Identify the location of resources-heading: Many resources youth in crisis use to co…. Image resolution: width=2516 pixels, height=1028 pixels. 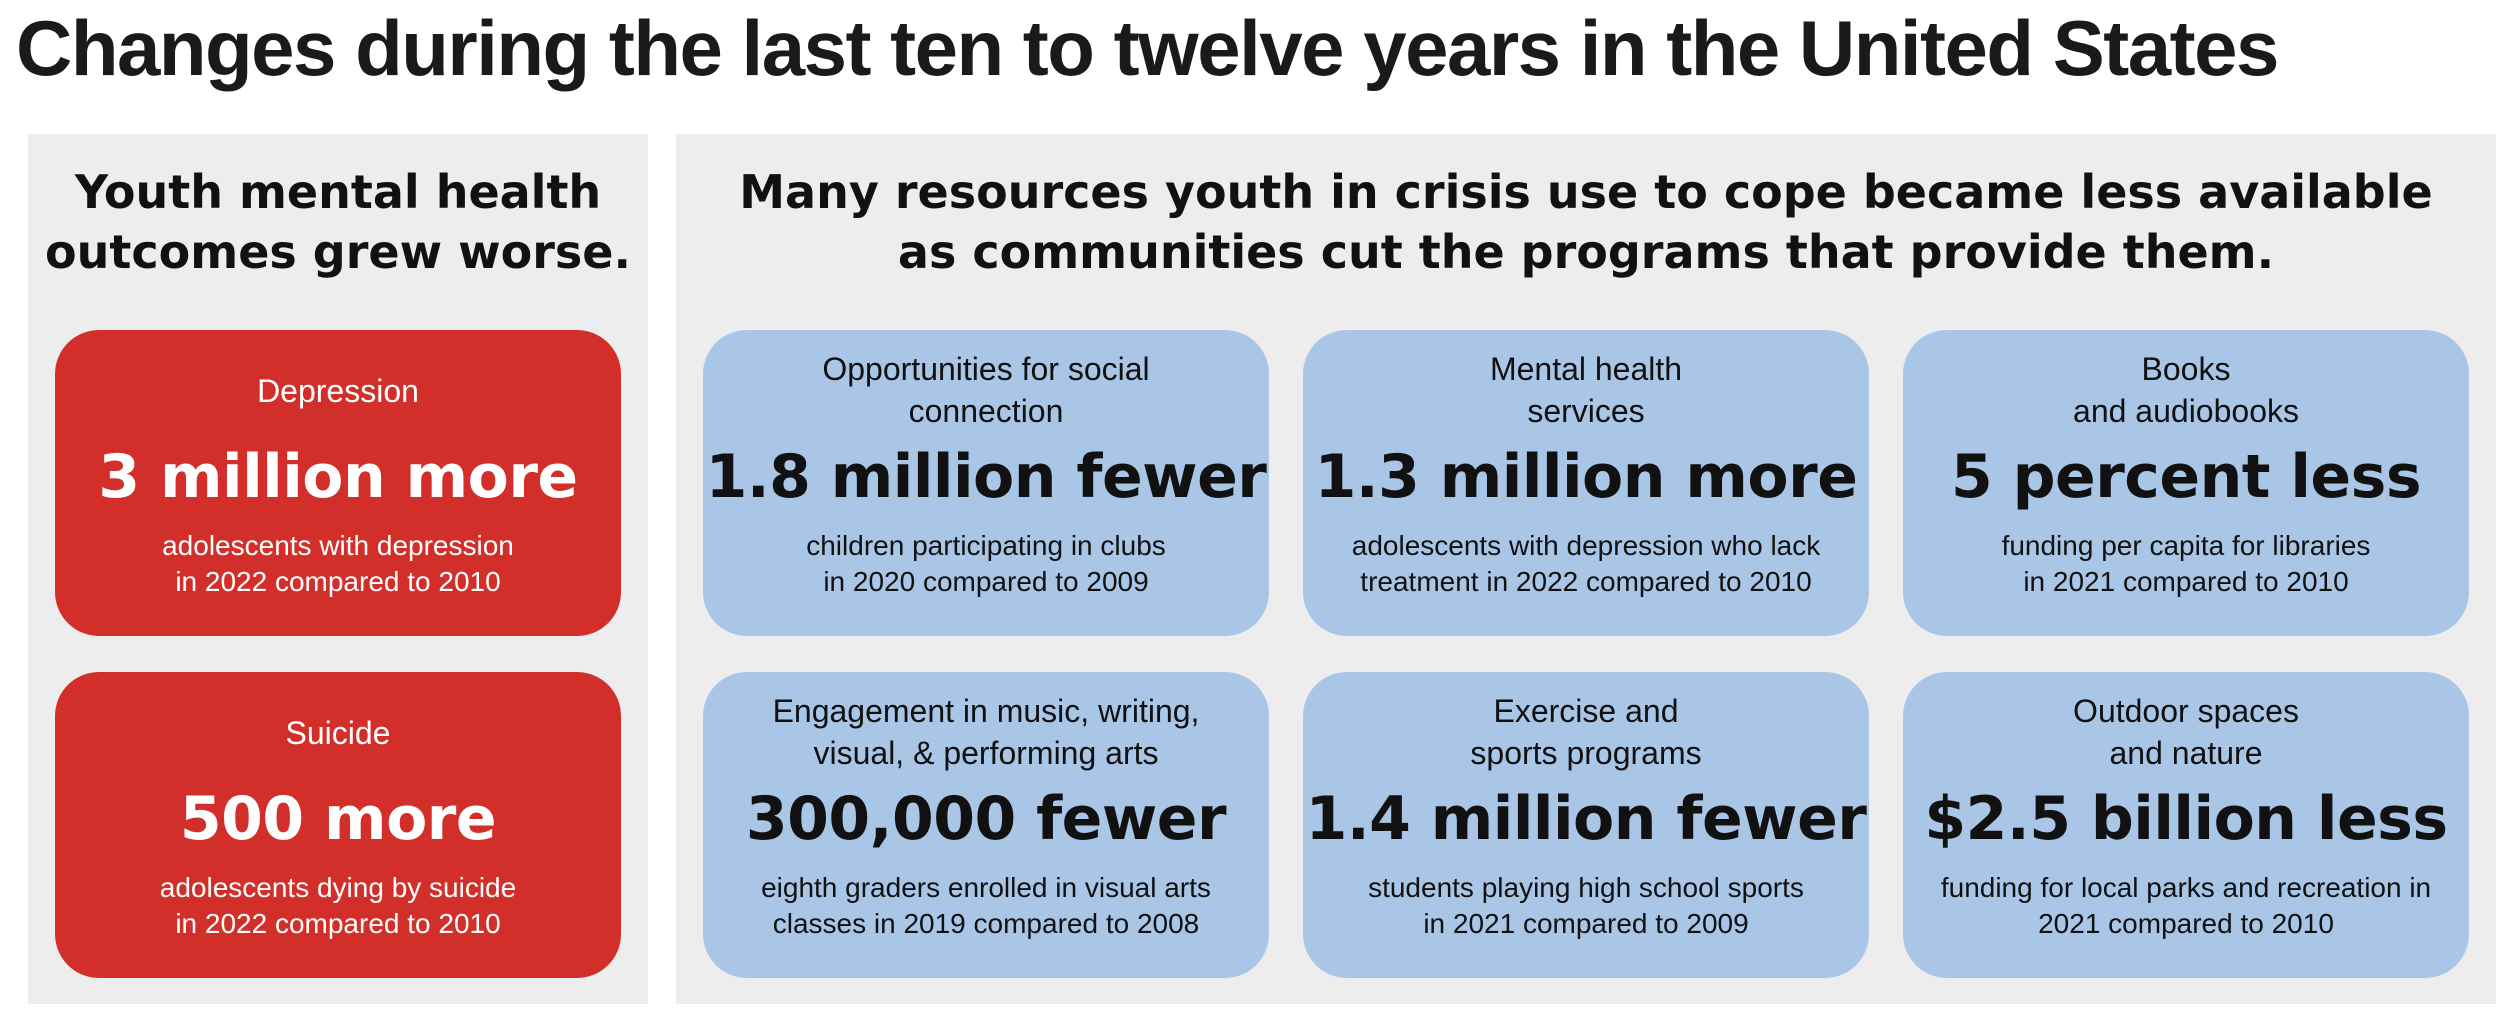
(1586, 222).